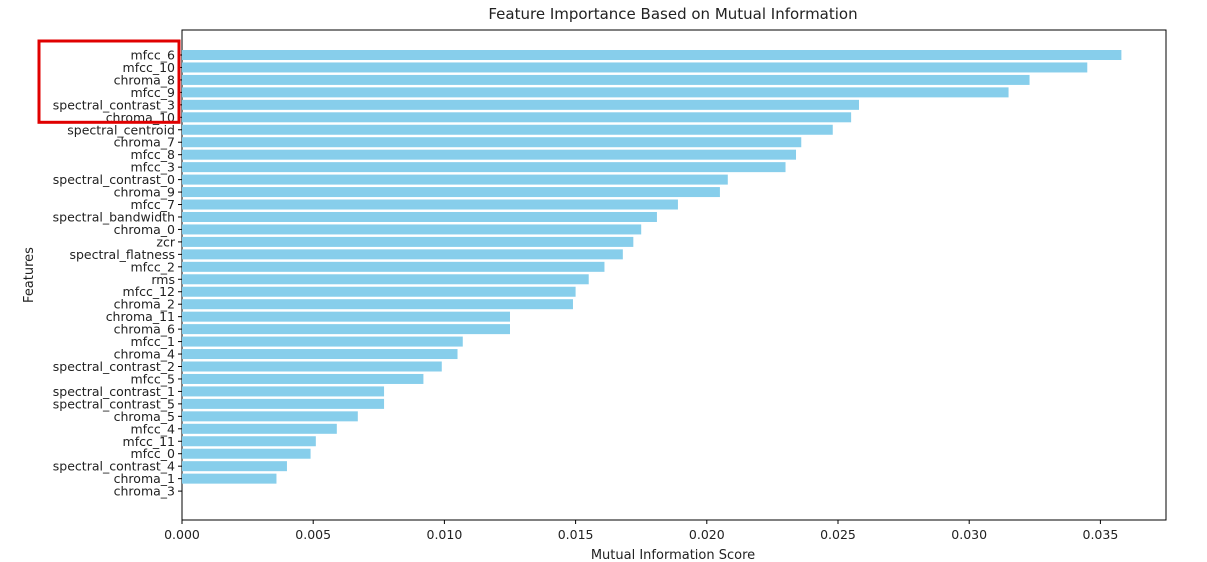  Describe the element at coordinates (144, 142) in the screenshot. I see `y-tick-label: chroma_7` at that location.